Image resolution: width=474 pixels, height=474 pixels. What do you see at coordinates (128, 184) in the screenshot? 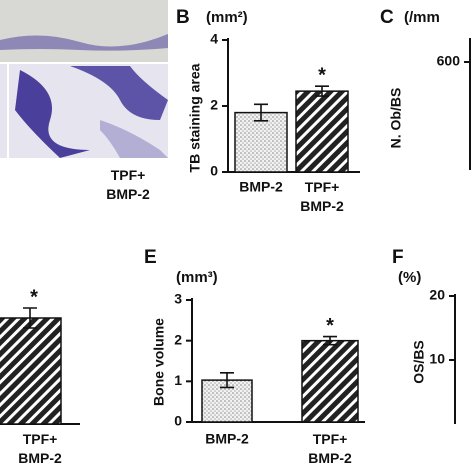
I see `image-caption: TPF+ BMP-2` at bounding box center [128, 184].